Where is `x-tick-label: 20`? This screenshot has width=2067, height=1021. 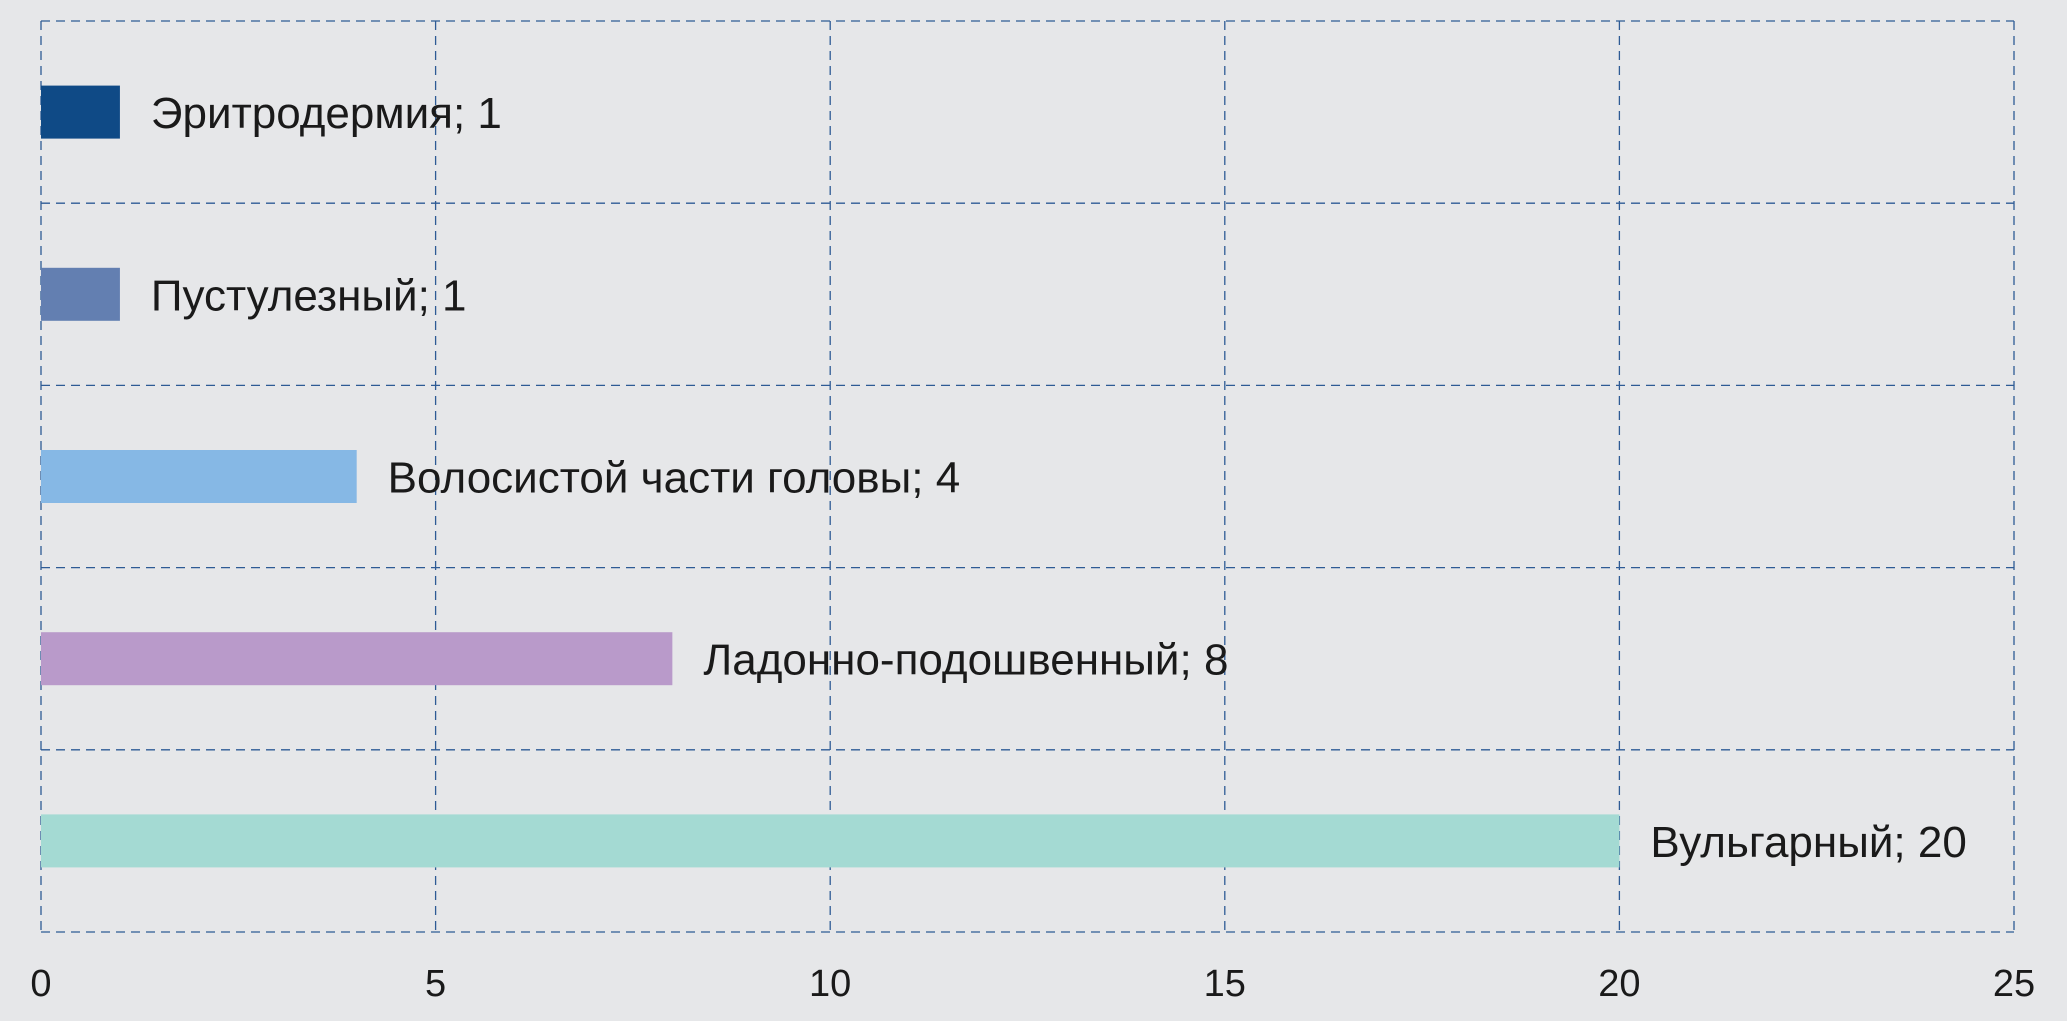 x-tick-label: 20 is located at coordinates (1619, 984).